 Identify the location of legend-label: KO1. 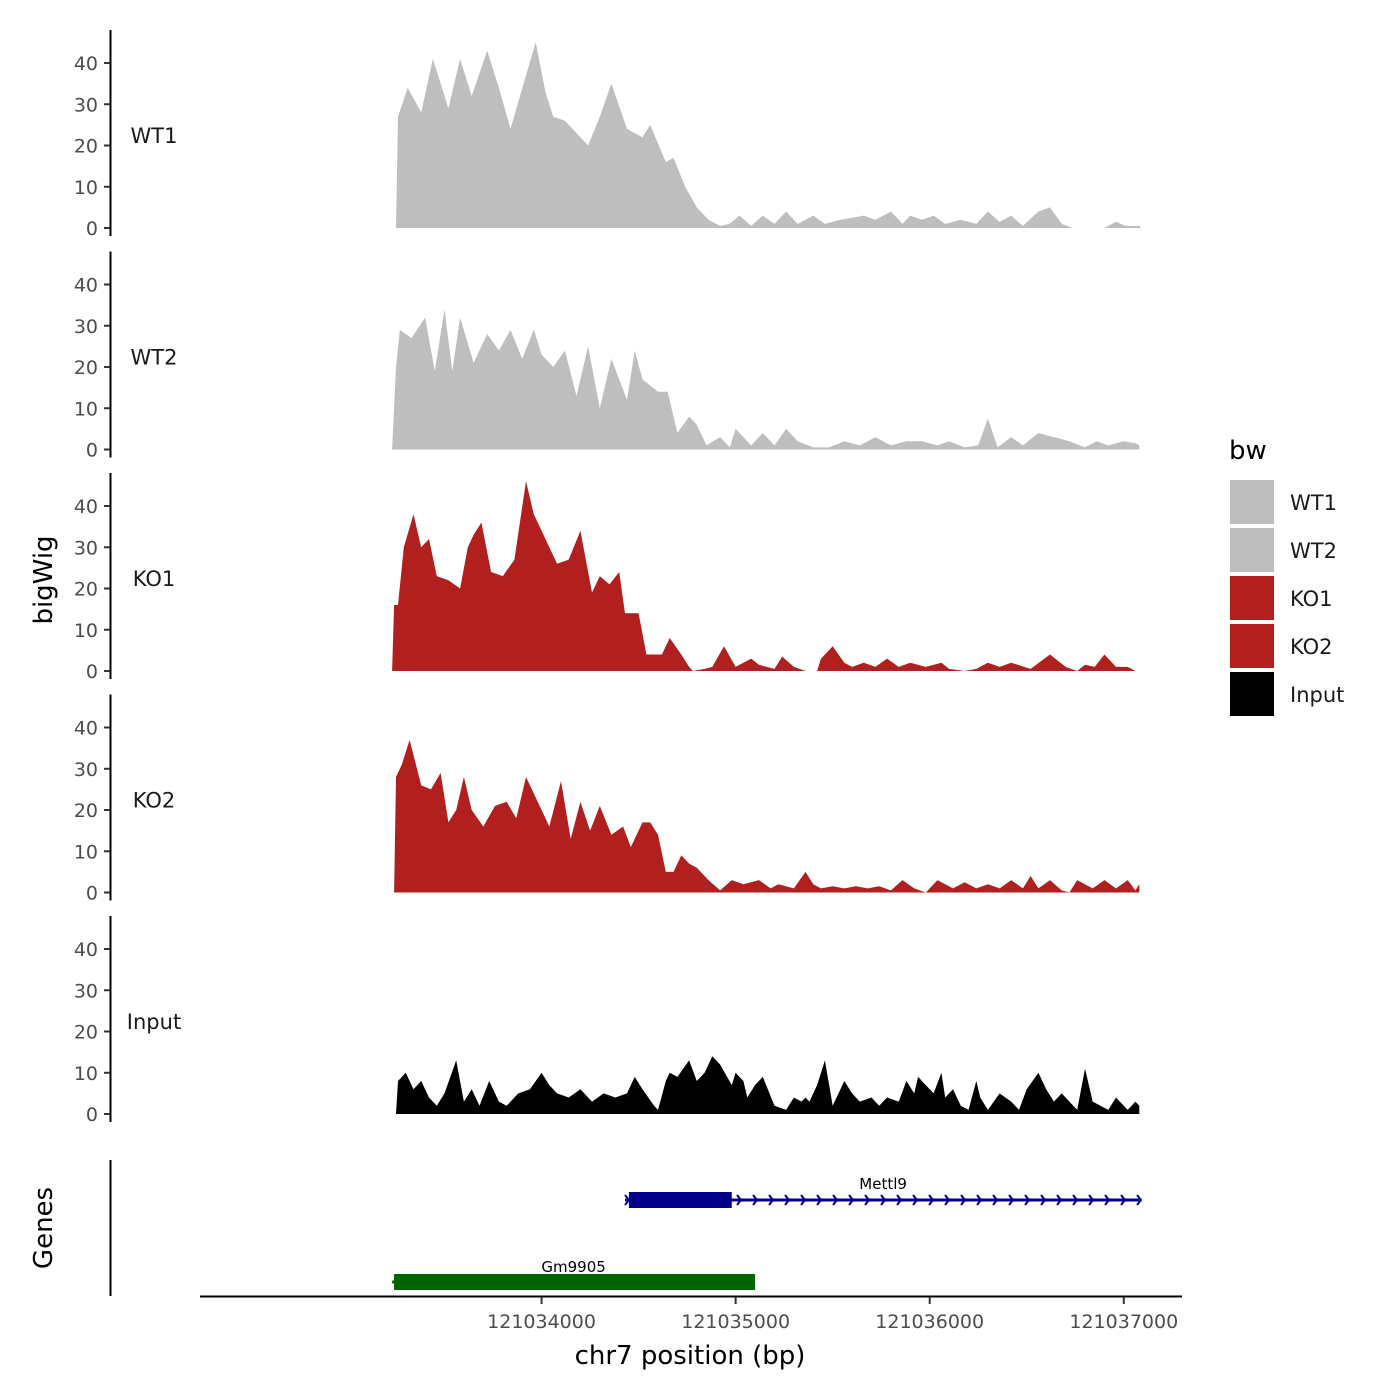
(1311, 599).